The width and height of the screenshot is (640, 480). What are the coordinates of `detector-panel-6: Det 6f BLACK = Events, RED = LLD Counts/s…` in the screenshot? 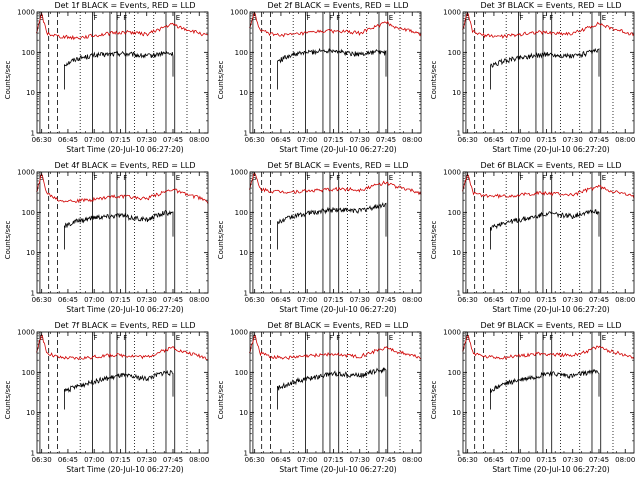 It's located at (532, 240).